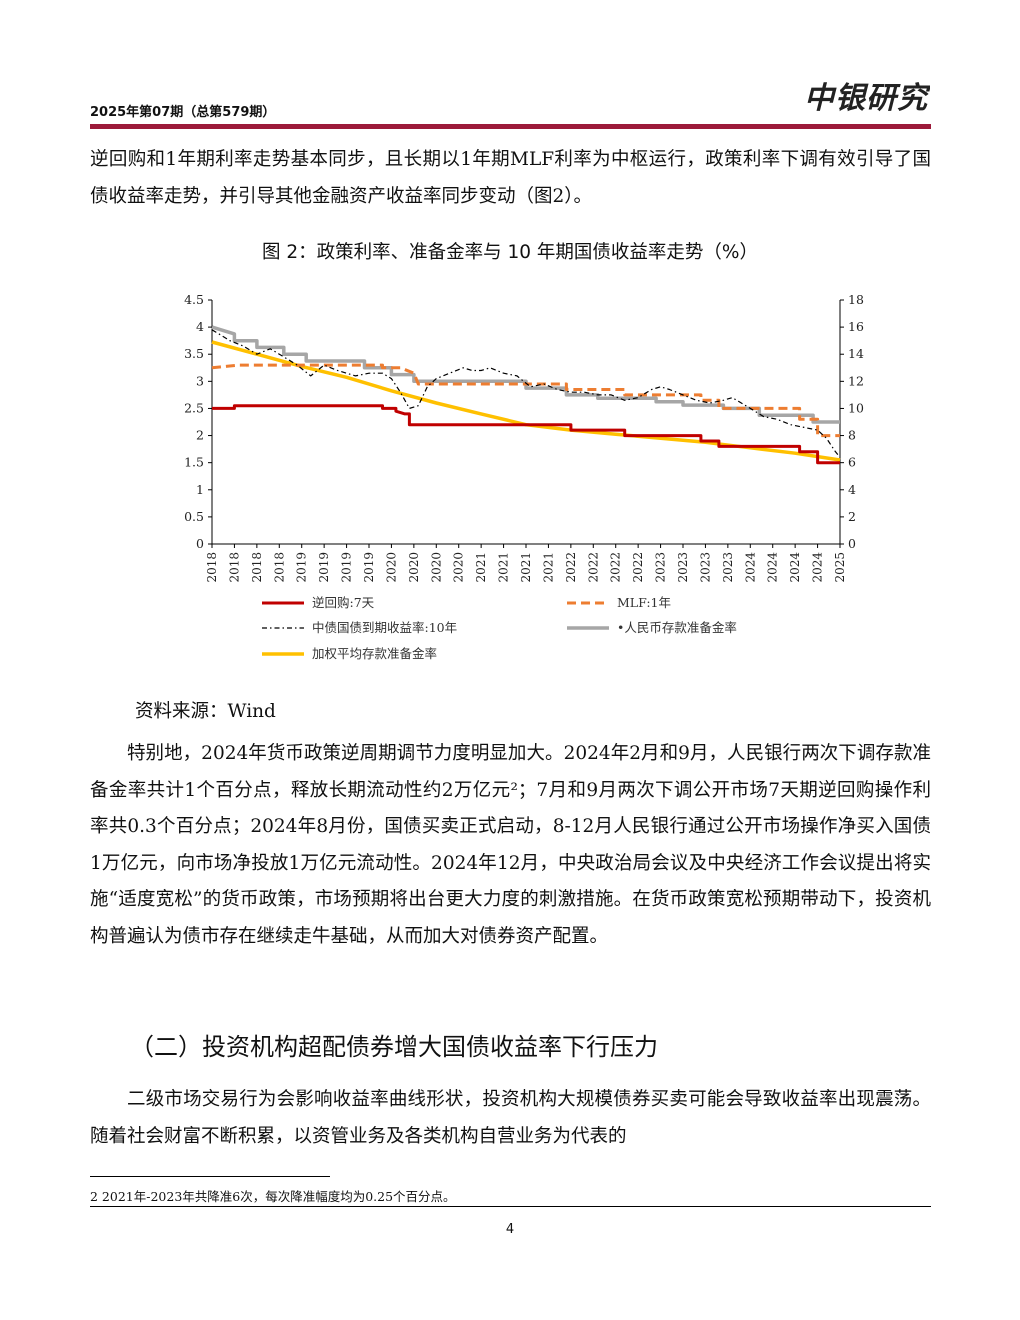 The height and width of the screenshot is (1320, 1020). Describe the element at coordinates (644, 602) in the screenshot. I see `legend-label: MLF:1年` at that location.